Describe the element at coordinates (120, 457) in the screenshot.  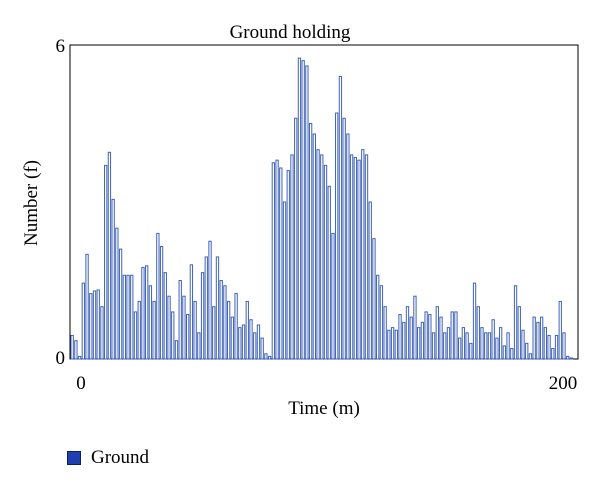
I see `legend-label: Ground` at that location.